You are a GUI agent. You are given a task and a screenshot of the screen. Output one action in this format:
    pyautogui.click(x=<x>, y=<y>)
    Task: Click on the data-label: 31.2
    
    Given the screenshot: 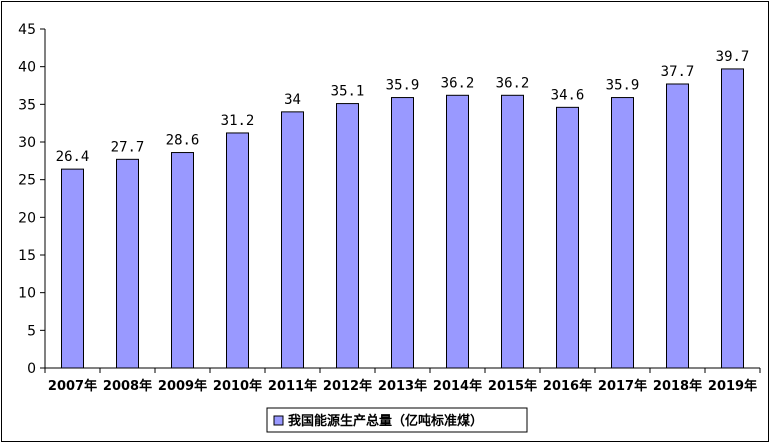 What is the action you would take?
    pyautogui.click(x=238, y=121)
    